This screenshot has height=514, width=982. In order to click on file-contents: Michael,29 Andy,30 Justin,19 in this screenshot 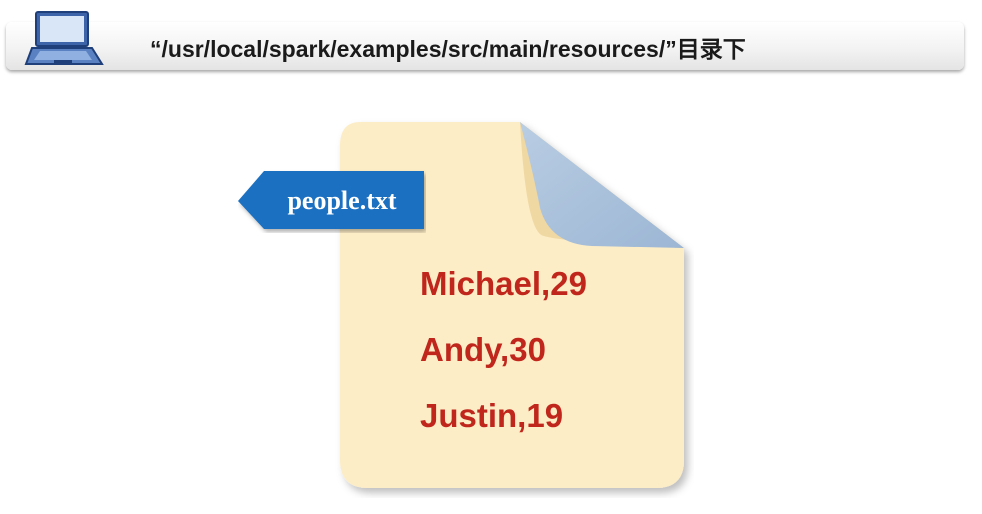, I will do `click(550, 361)`.